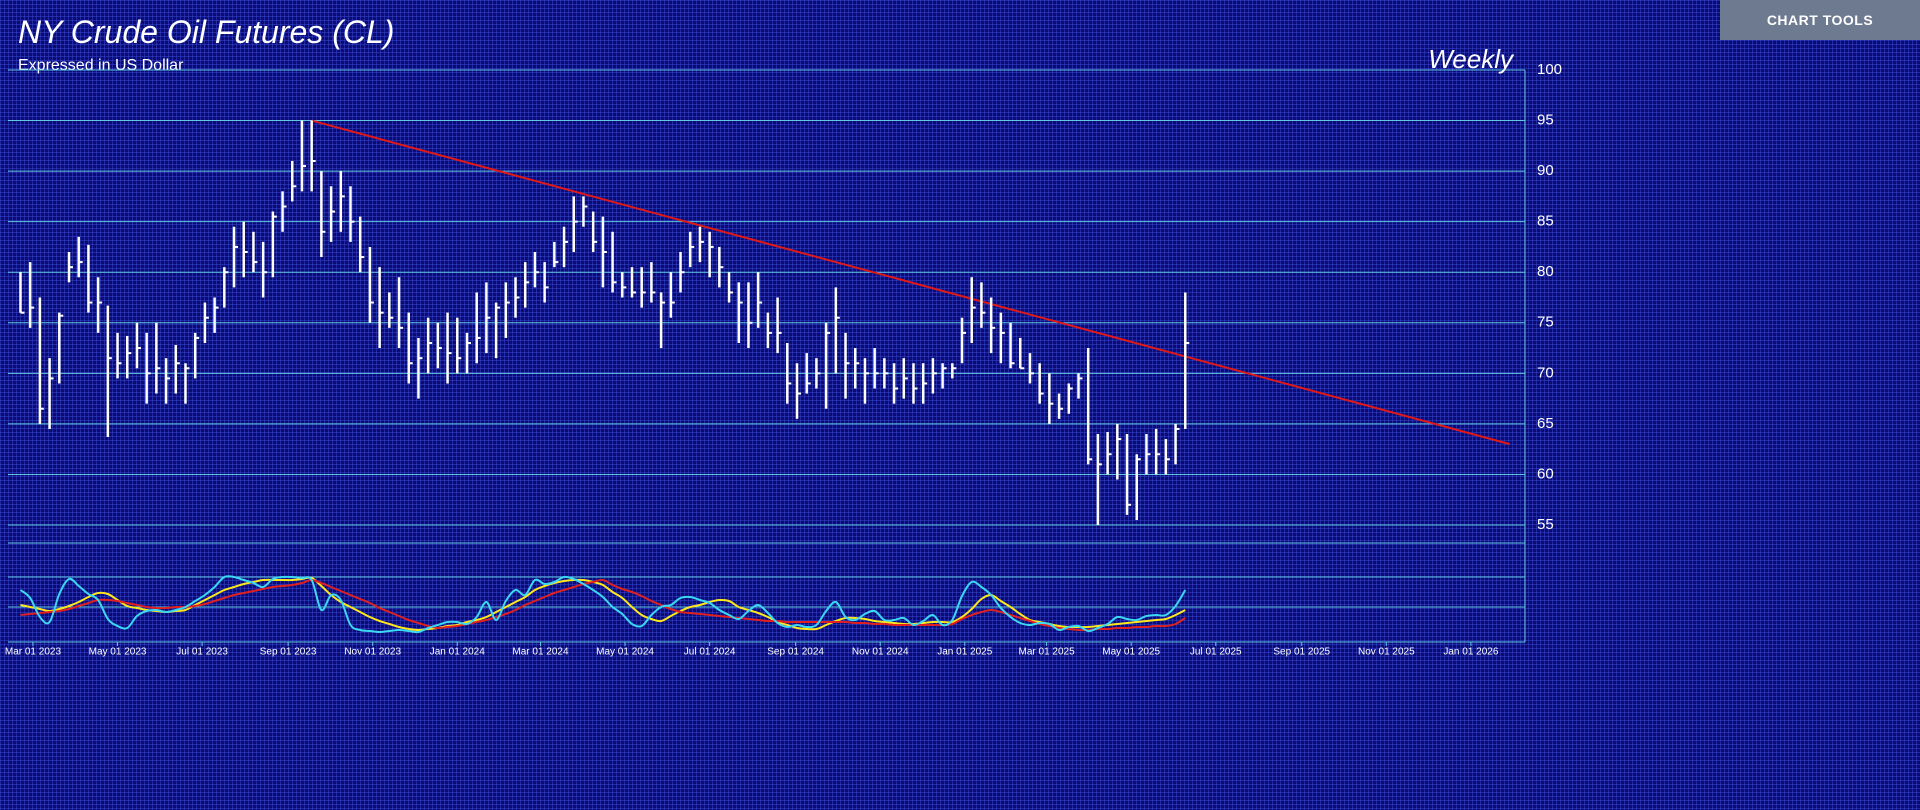 This screenshot has width=1920, height=810. I want to click on x-tick-label: Mar 01 2023, so click(33, 652).